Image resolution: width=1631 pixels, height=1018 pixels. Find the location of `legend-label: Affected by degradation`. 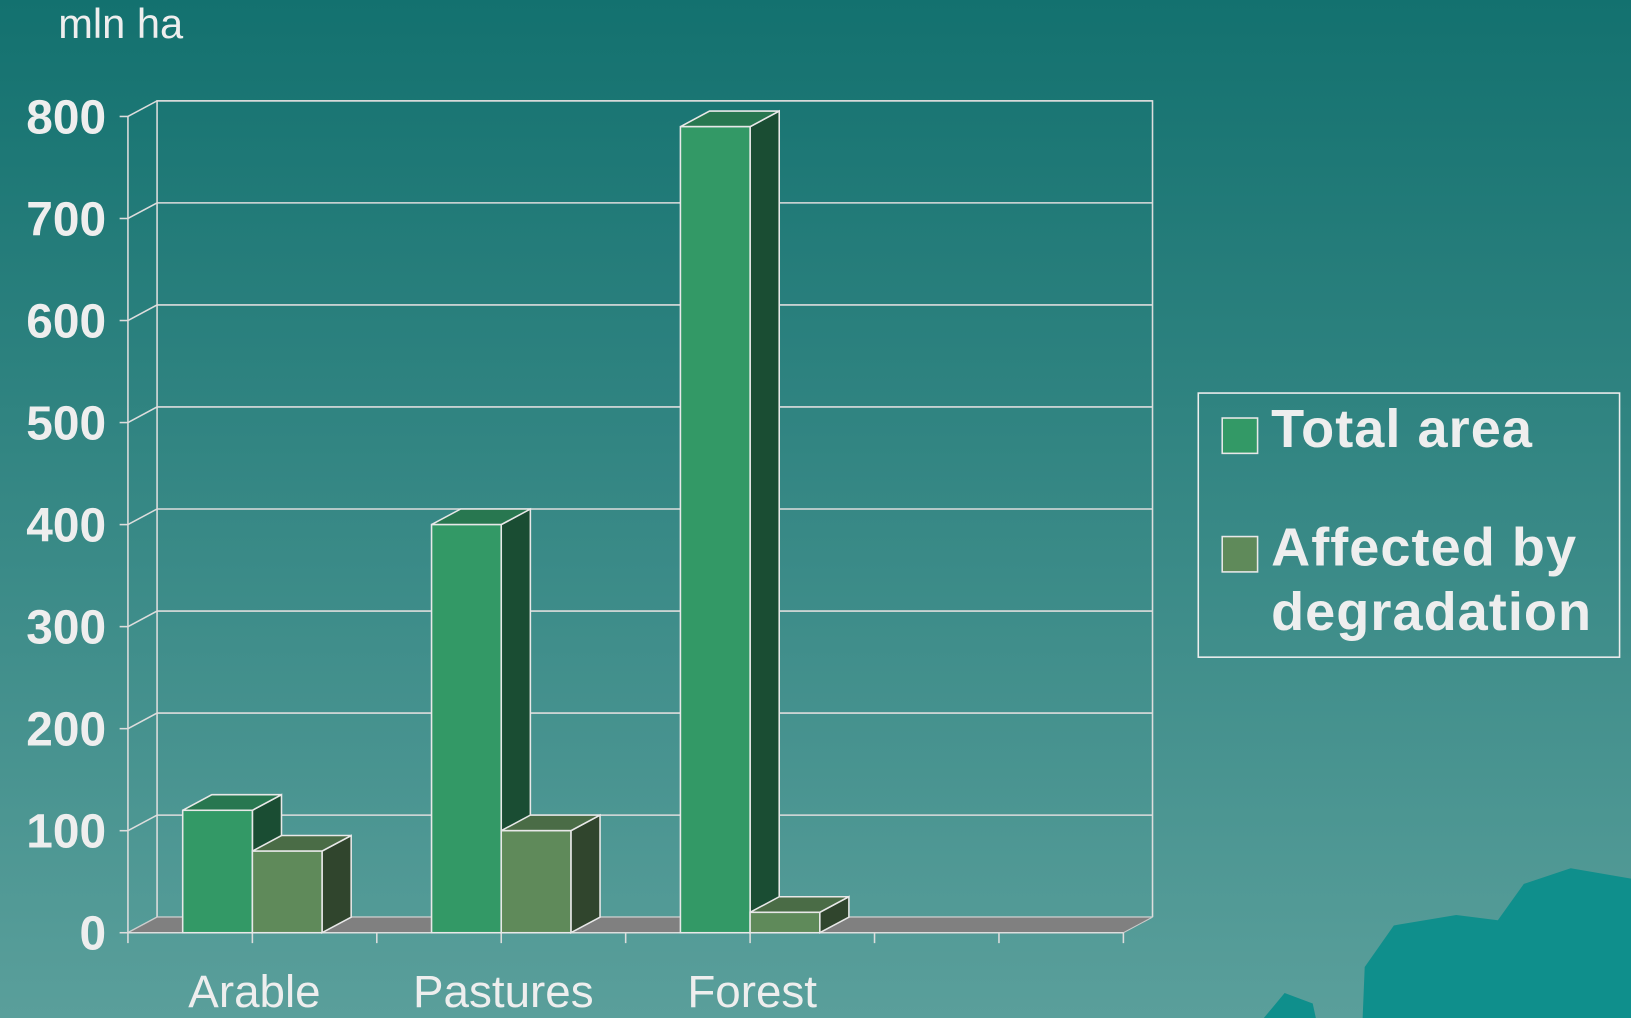

legend-label: Affected by degradation is located at coordinates (1432, 580).